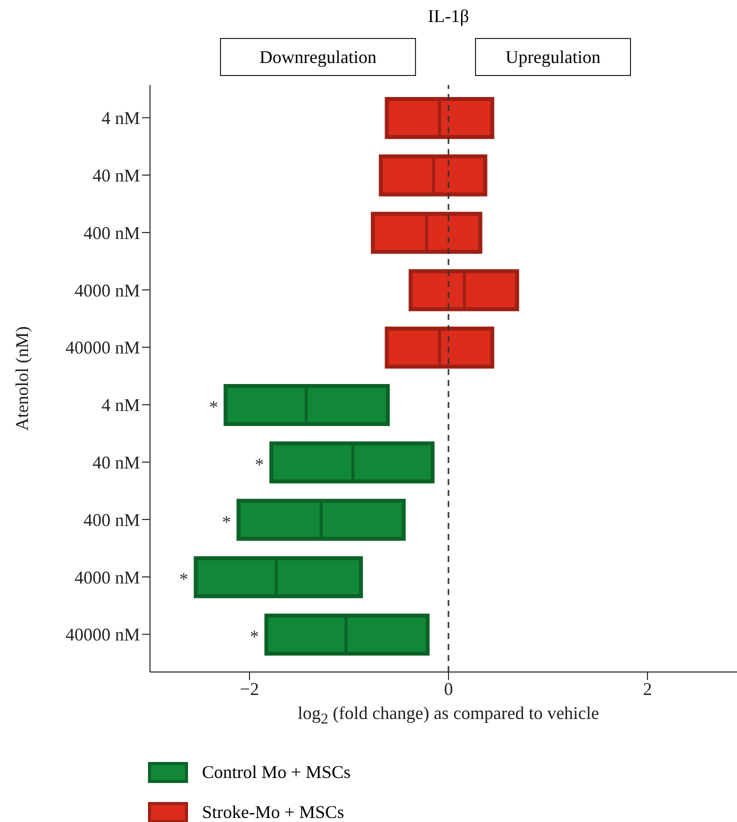 The image size is (737, 822). I want to click on x-tick-label: 0, so click(448, 688).